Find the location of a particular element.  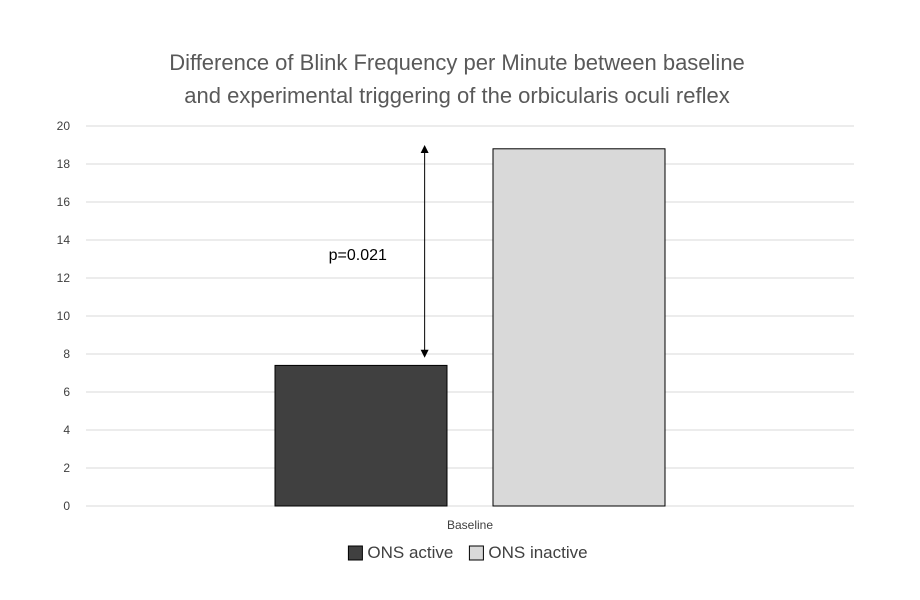

legend-label: ONS inactive is located at coordinates (537, 552).